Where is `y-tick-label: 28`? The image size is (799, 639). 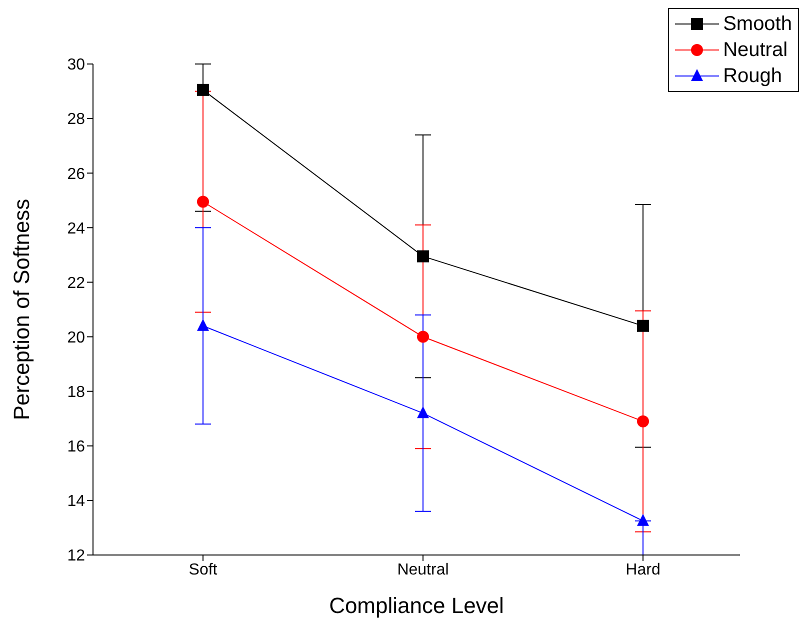
y-tick-label: 28 is located at coordinates (76, 119).